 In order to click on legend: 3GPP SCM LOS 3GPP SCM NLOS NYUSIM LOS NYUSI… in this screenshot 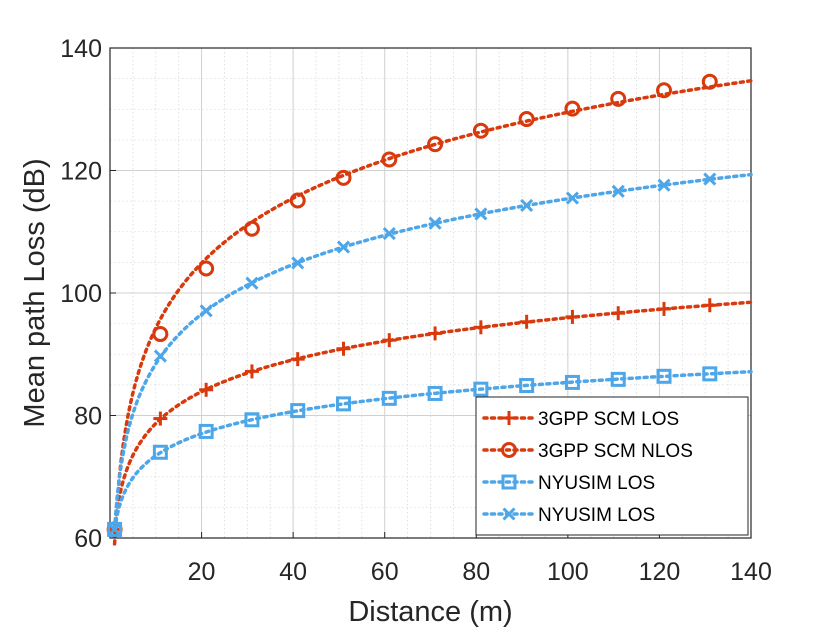, I will do `click(612, 466)`.